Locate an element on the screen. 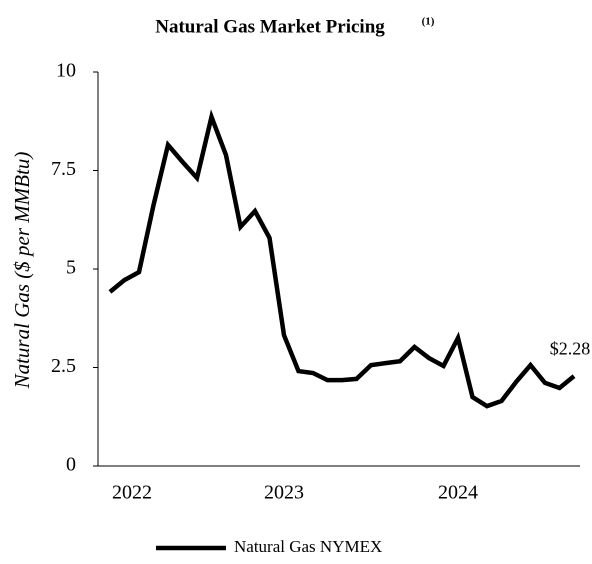 This screenshot has height=564, width=592. x-tick-label: 2024 is located at coordinates (458, 493).